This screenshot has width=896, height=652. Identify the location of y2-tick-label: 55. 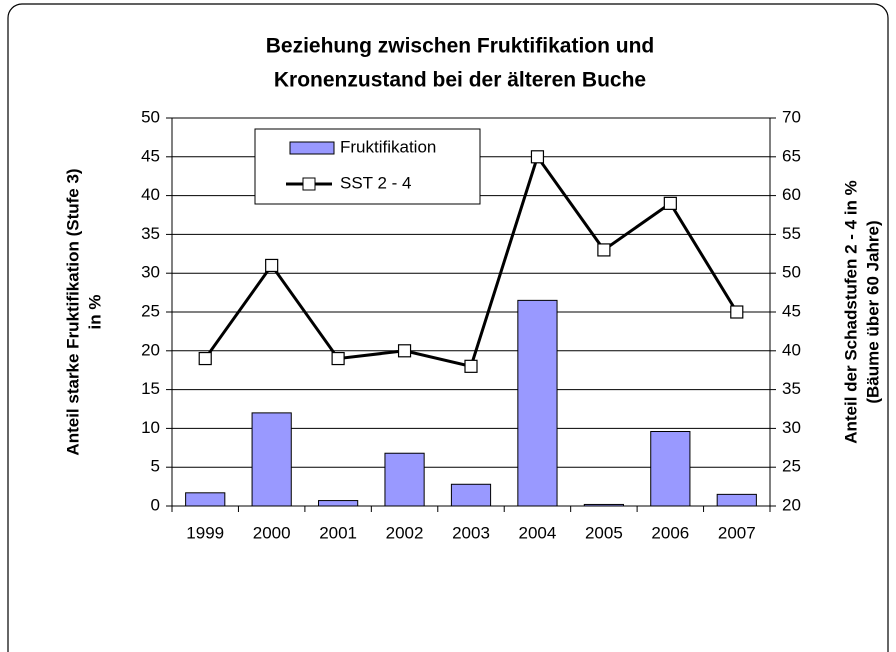
(791, 233).